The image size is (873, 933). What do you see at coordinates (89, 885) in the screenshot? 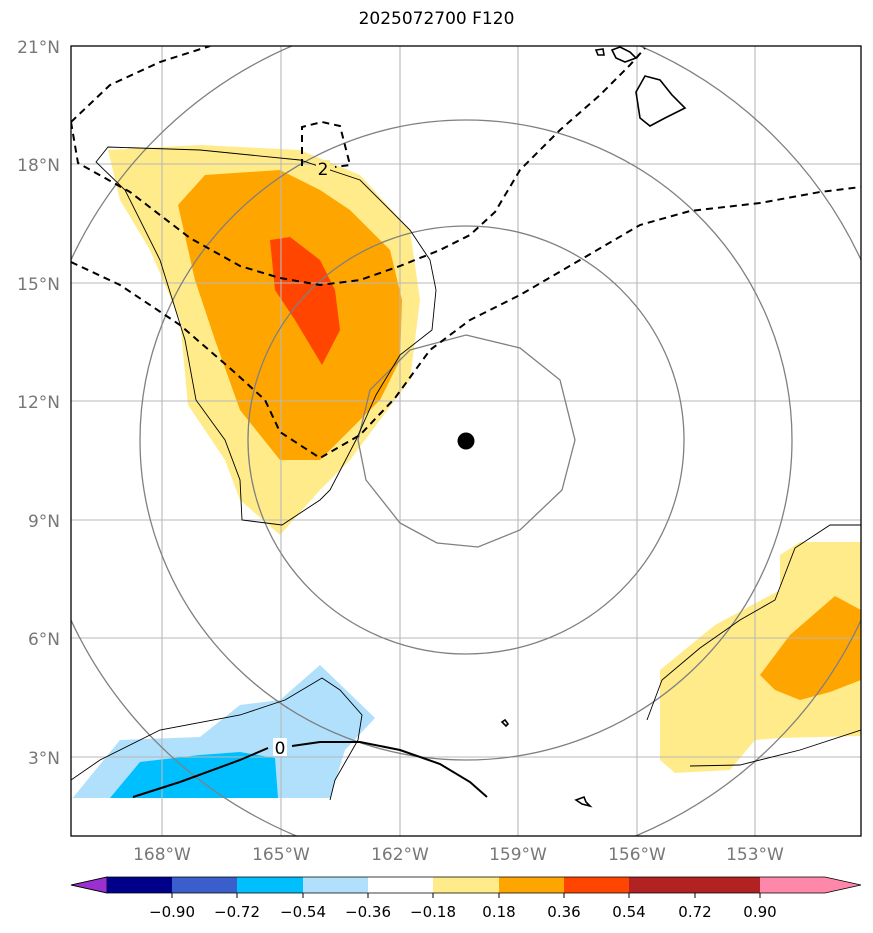
I see `colorbar-extend-left` at bounding box center [89, 885].